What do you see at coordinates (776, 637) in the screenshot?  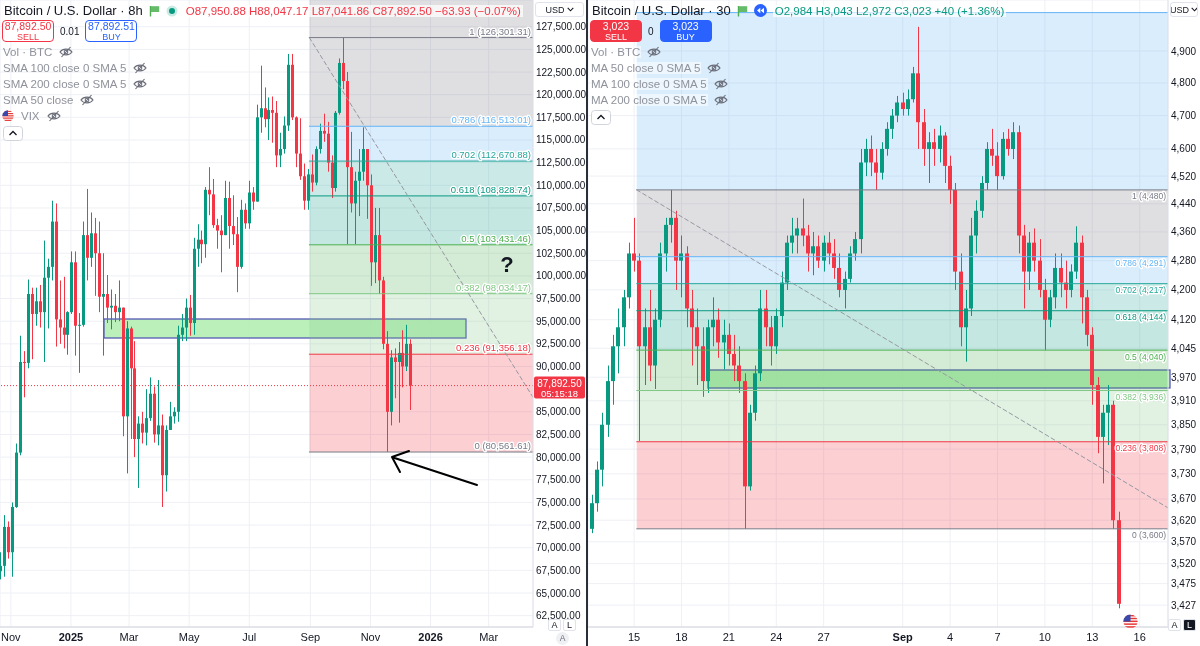 I see `x-tick-label: 24` at bounding box center [776, 637].